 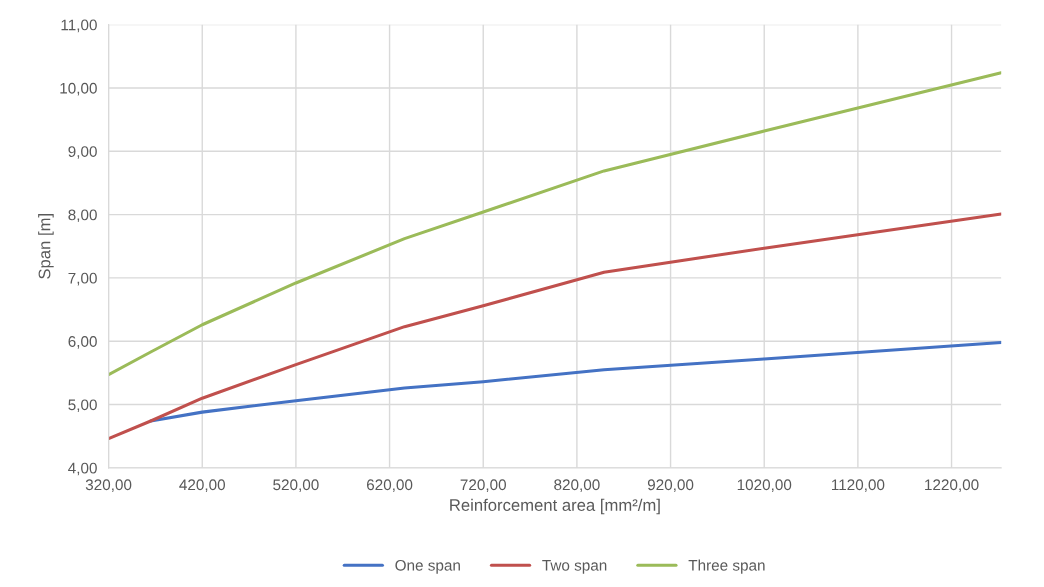 What do you see at coordinates (574, 567) in the screenshot?
I see `legend-label: Two span` at bounding box center [574, 567].